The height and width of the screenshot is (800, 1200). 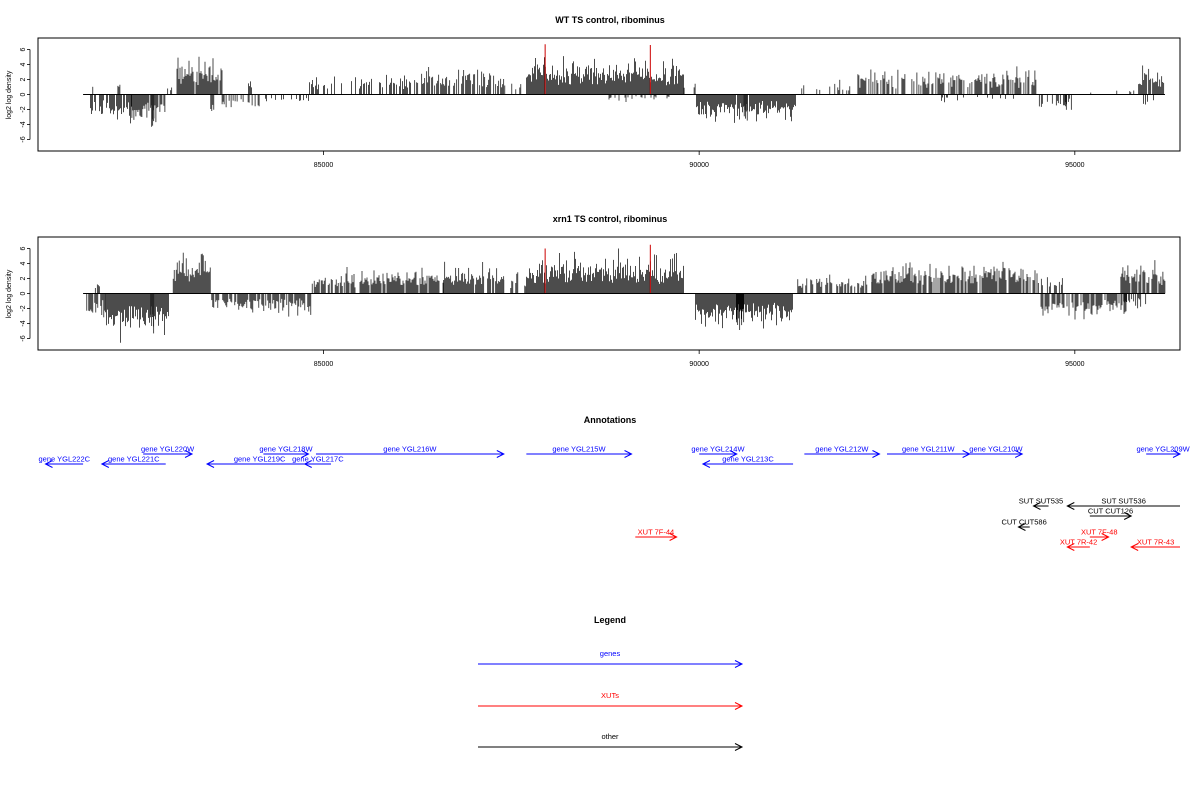 I want to click on feature-label: gene YGL216W, so click(x=410, y=449).